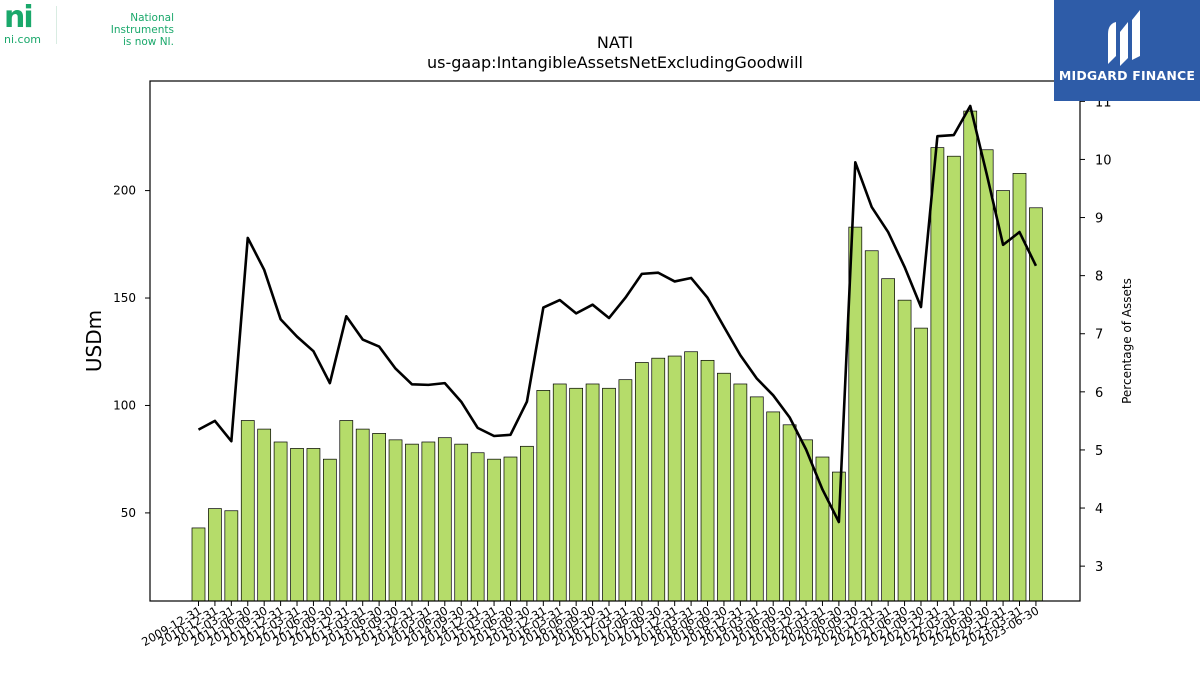  Describe the element at coordinates (124, 298) in the screenshot. I see `y-tick-label: 150` at that location.